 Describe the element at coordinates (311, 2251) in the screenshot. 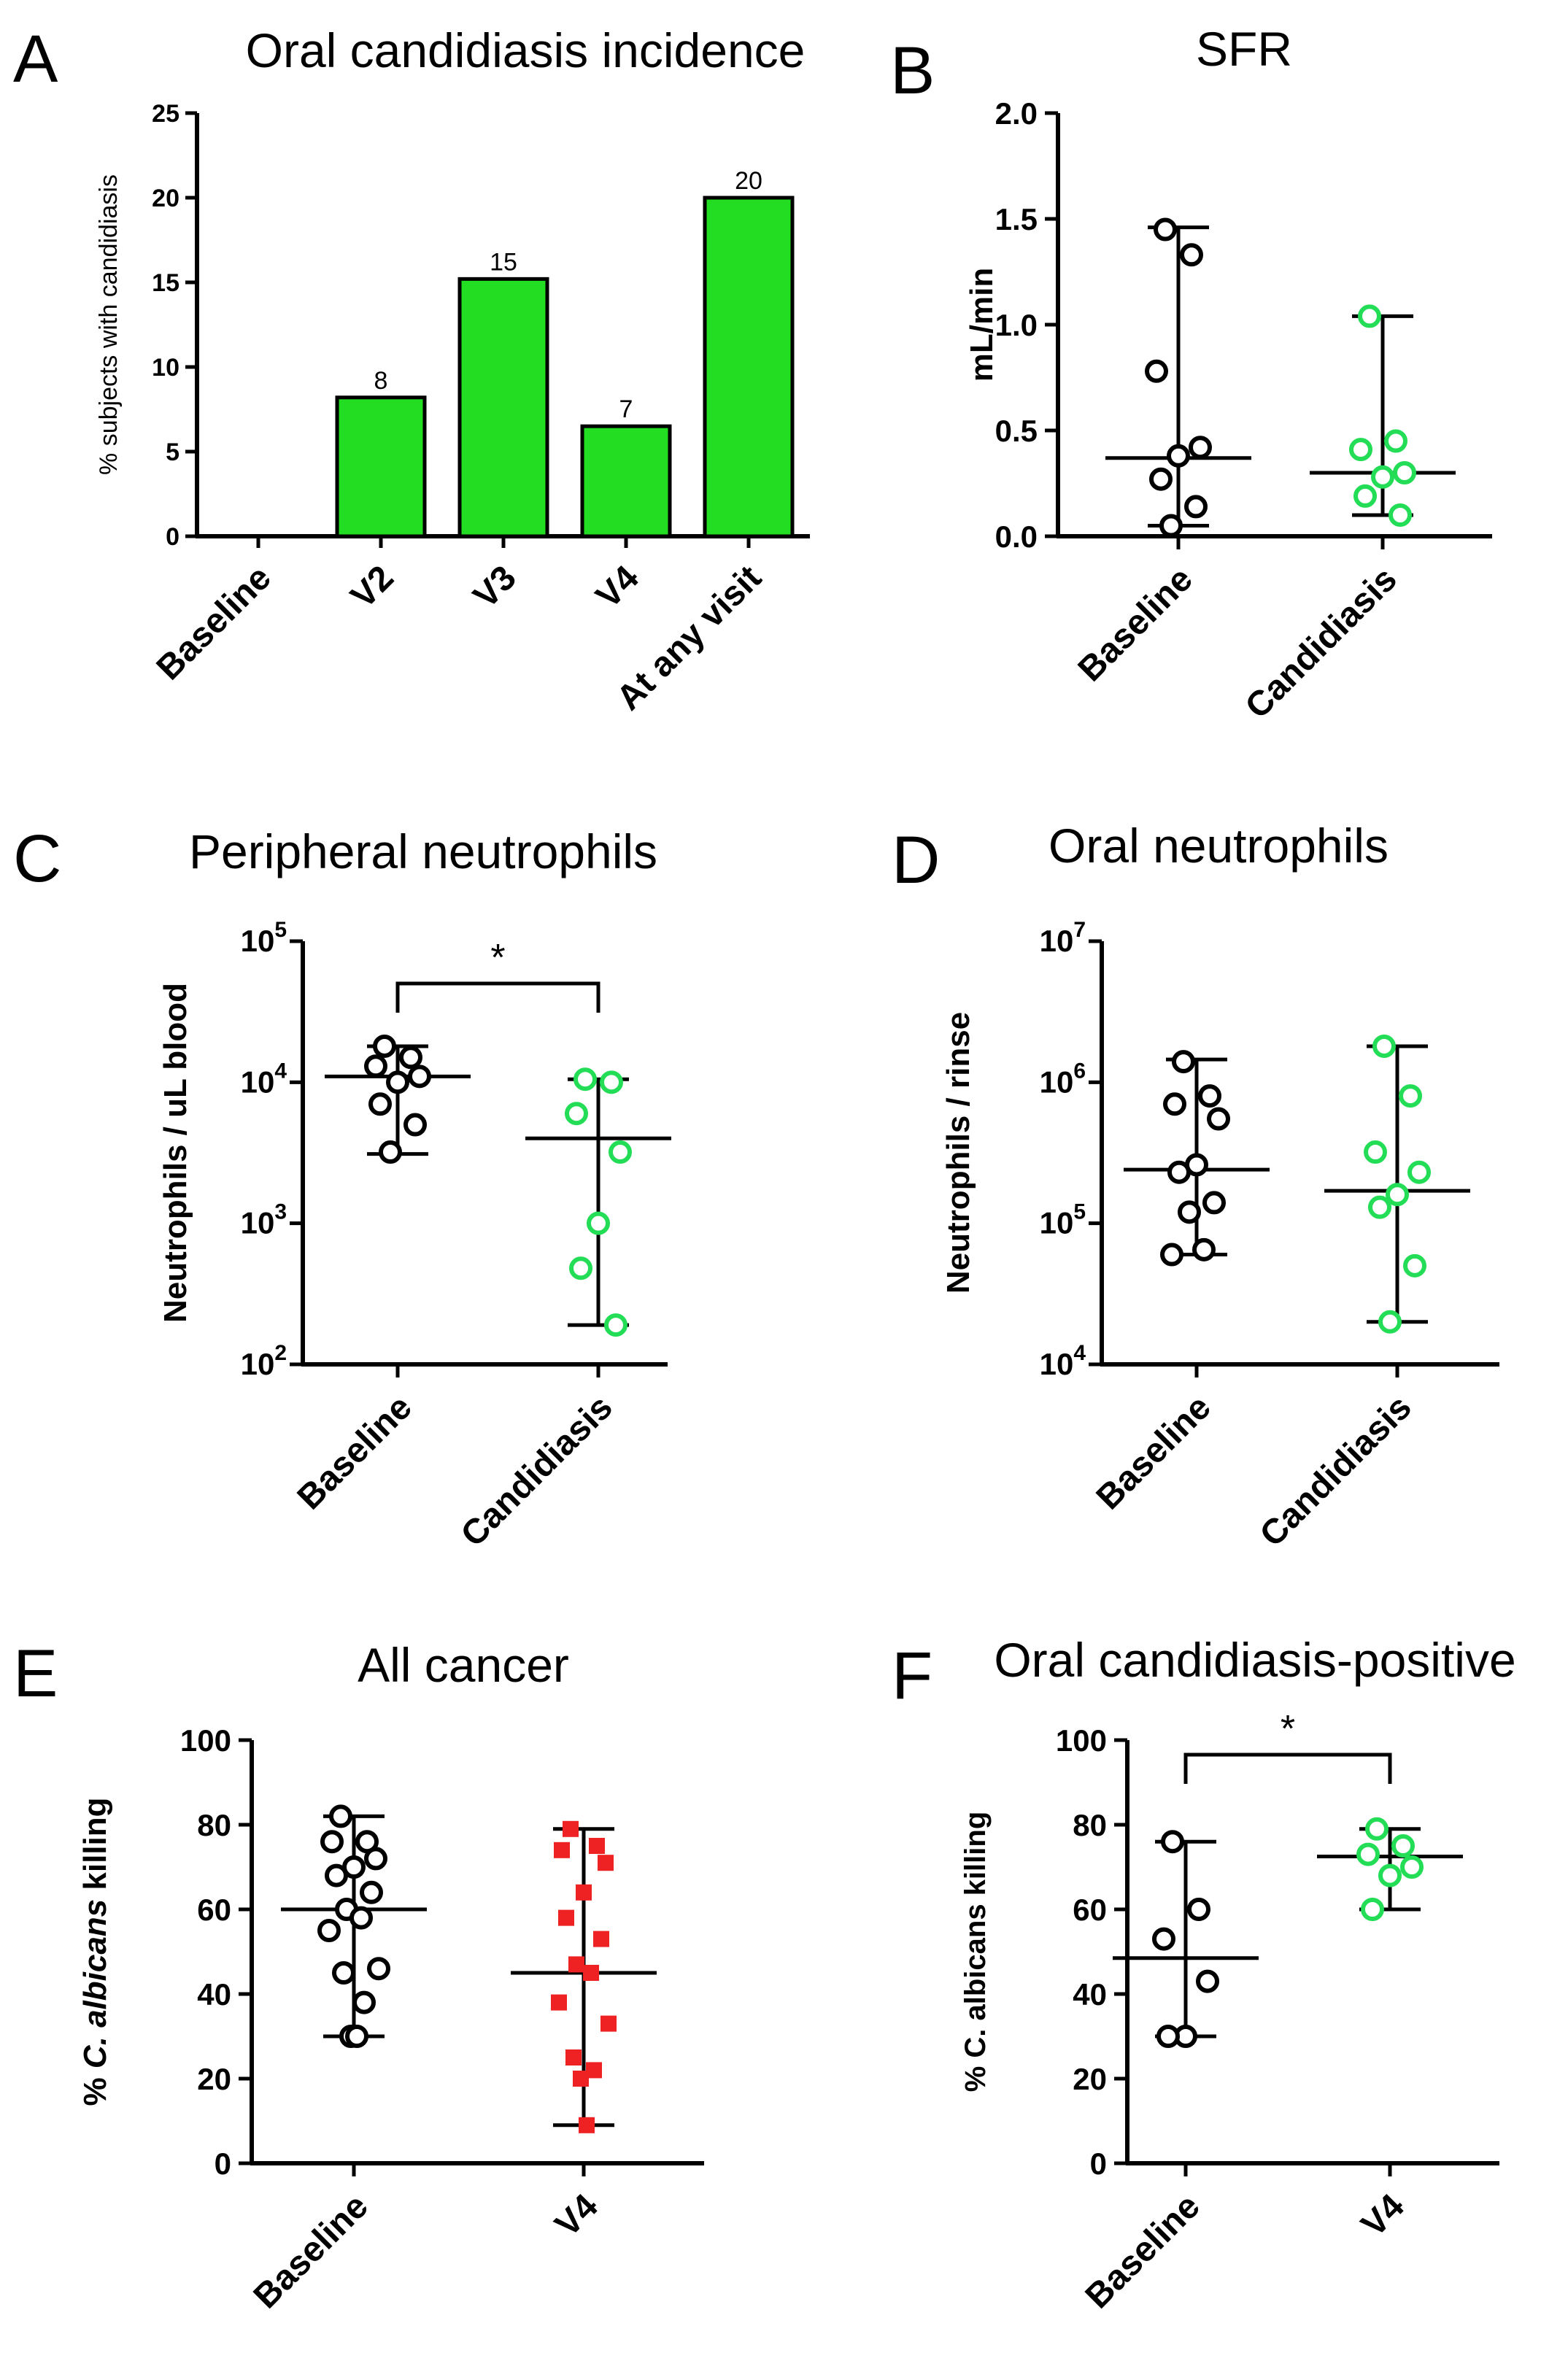

I see `panel-e-category-label: Baseline` at that location.